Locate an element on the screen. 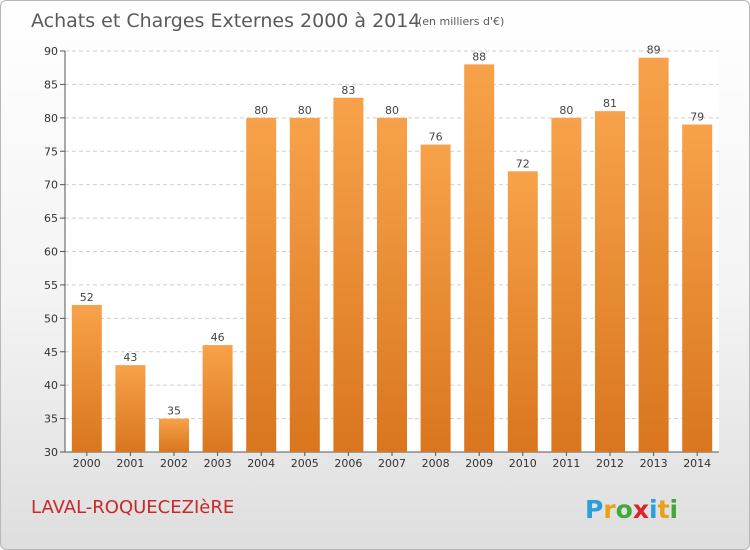 This screenshot has height=550, width=750. y-tick-label: 85 is located at coordinates (51, 84).